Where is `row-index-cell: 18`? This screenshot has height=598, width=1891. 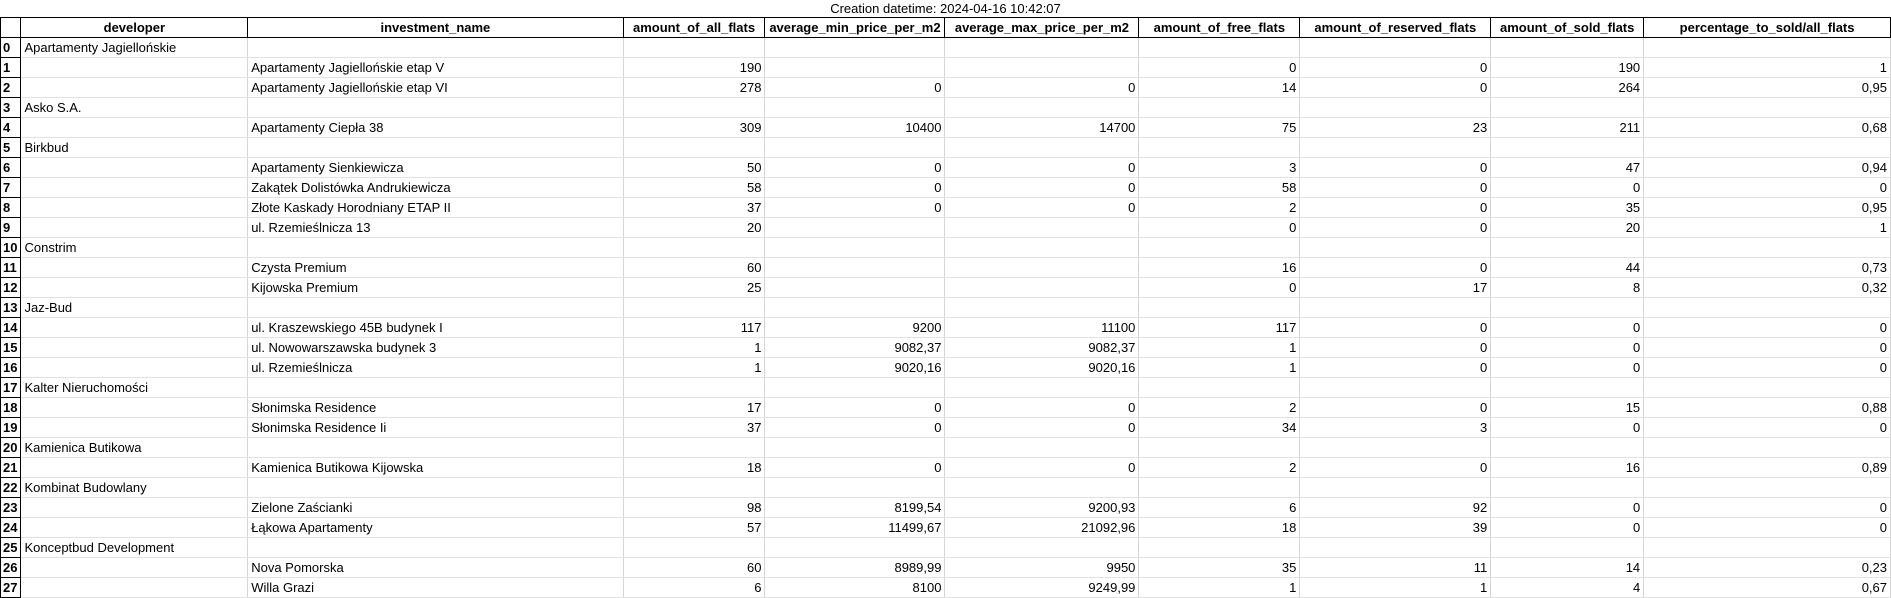 row-index-cell: 18 is located at coordinates (11, 407).